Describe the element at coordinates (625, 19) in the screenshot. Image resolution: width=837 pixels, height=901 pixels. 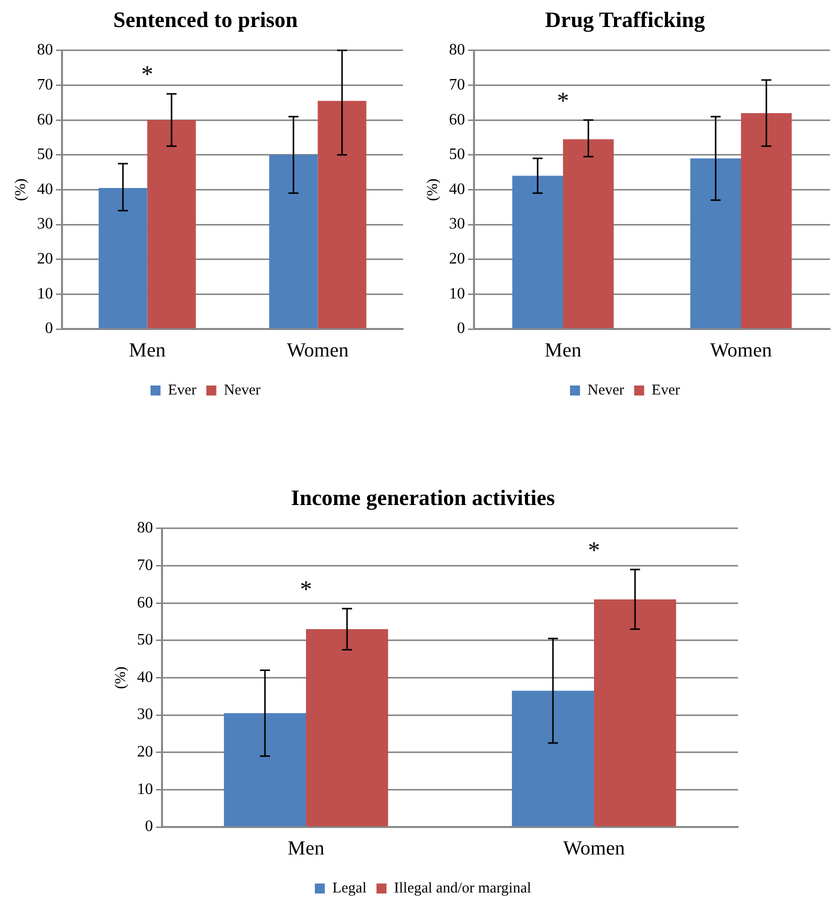
I see `chart-title: Drug Trafficking` at that location.